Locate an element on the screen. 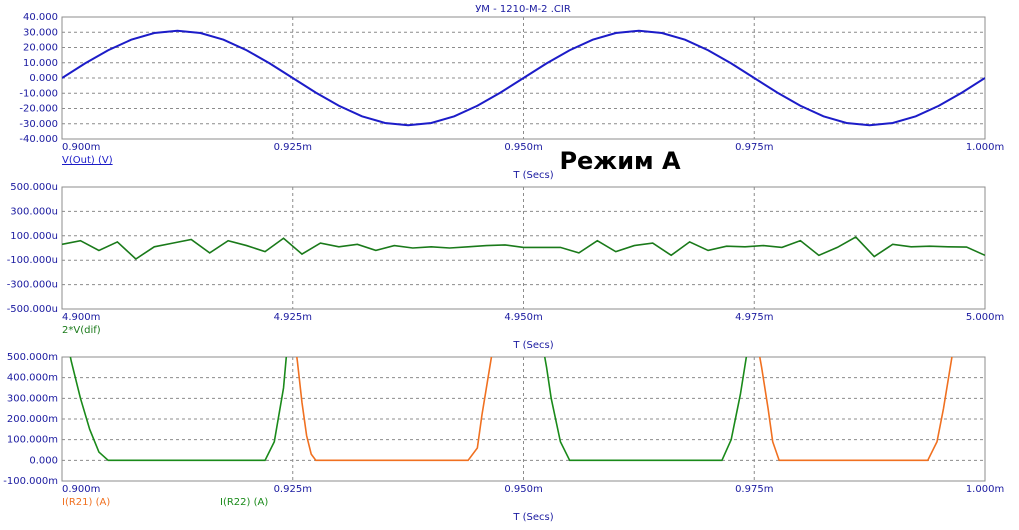 This screenshot has width=1019, height=530. y-tick-label: 300.000u is located at coordinates (34, 211).